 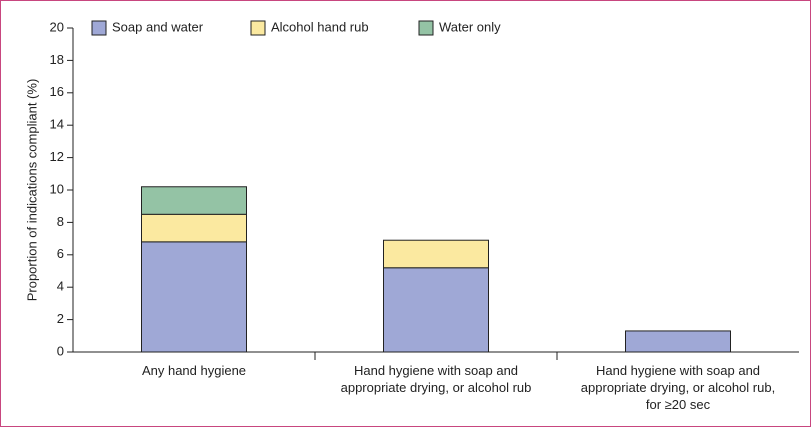 What do you see at coordinates (320, 26) in the screenshot?
I see `legend-label: Alcohol hand rub` at bounding box center [320, 26].